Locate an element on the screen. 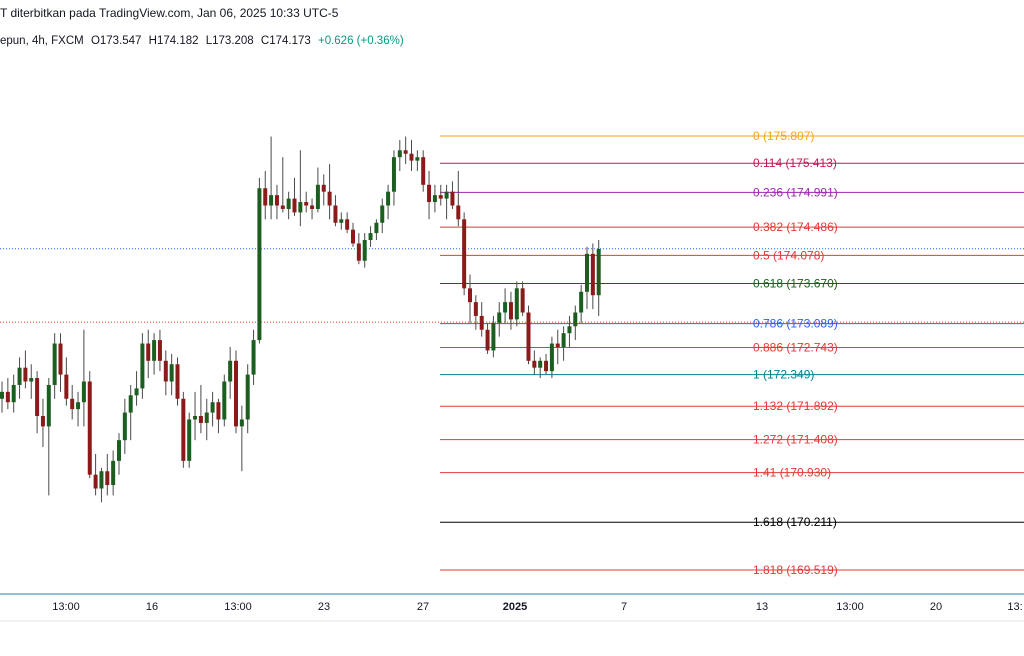 The width and height of the screenshot is (1024, 656). time-axis: 13:00 16 13:00 23 27 2025 7 13 13:00 20 13: is located at coordinates (537, 607).